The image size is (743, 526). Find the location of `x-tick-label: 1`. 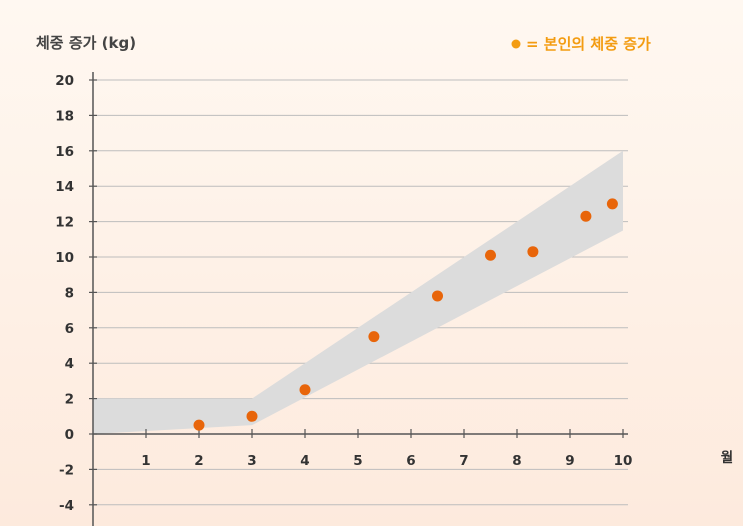

x-tick-label: 1 is located at coordinates (145, 461).